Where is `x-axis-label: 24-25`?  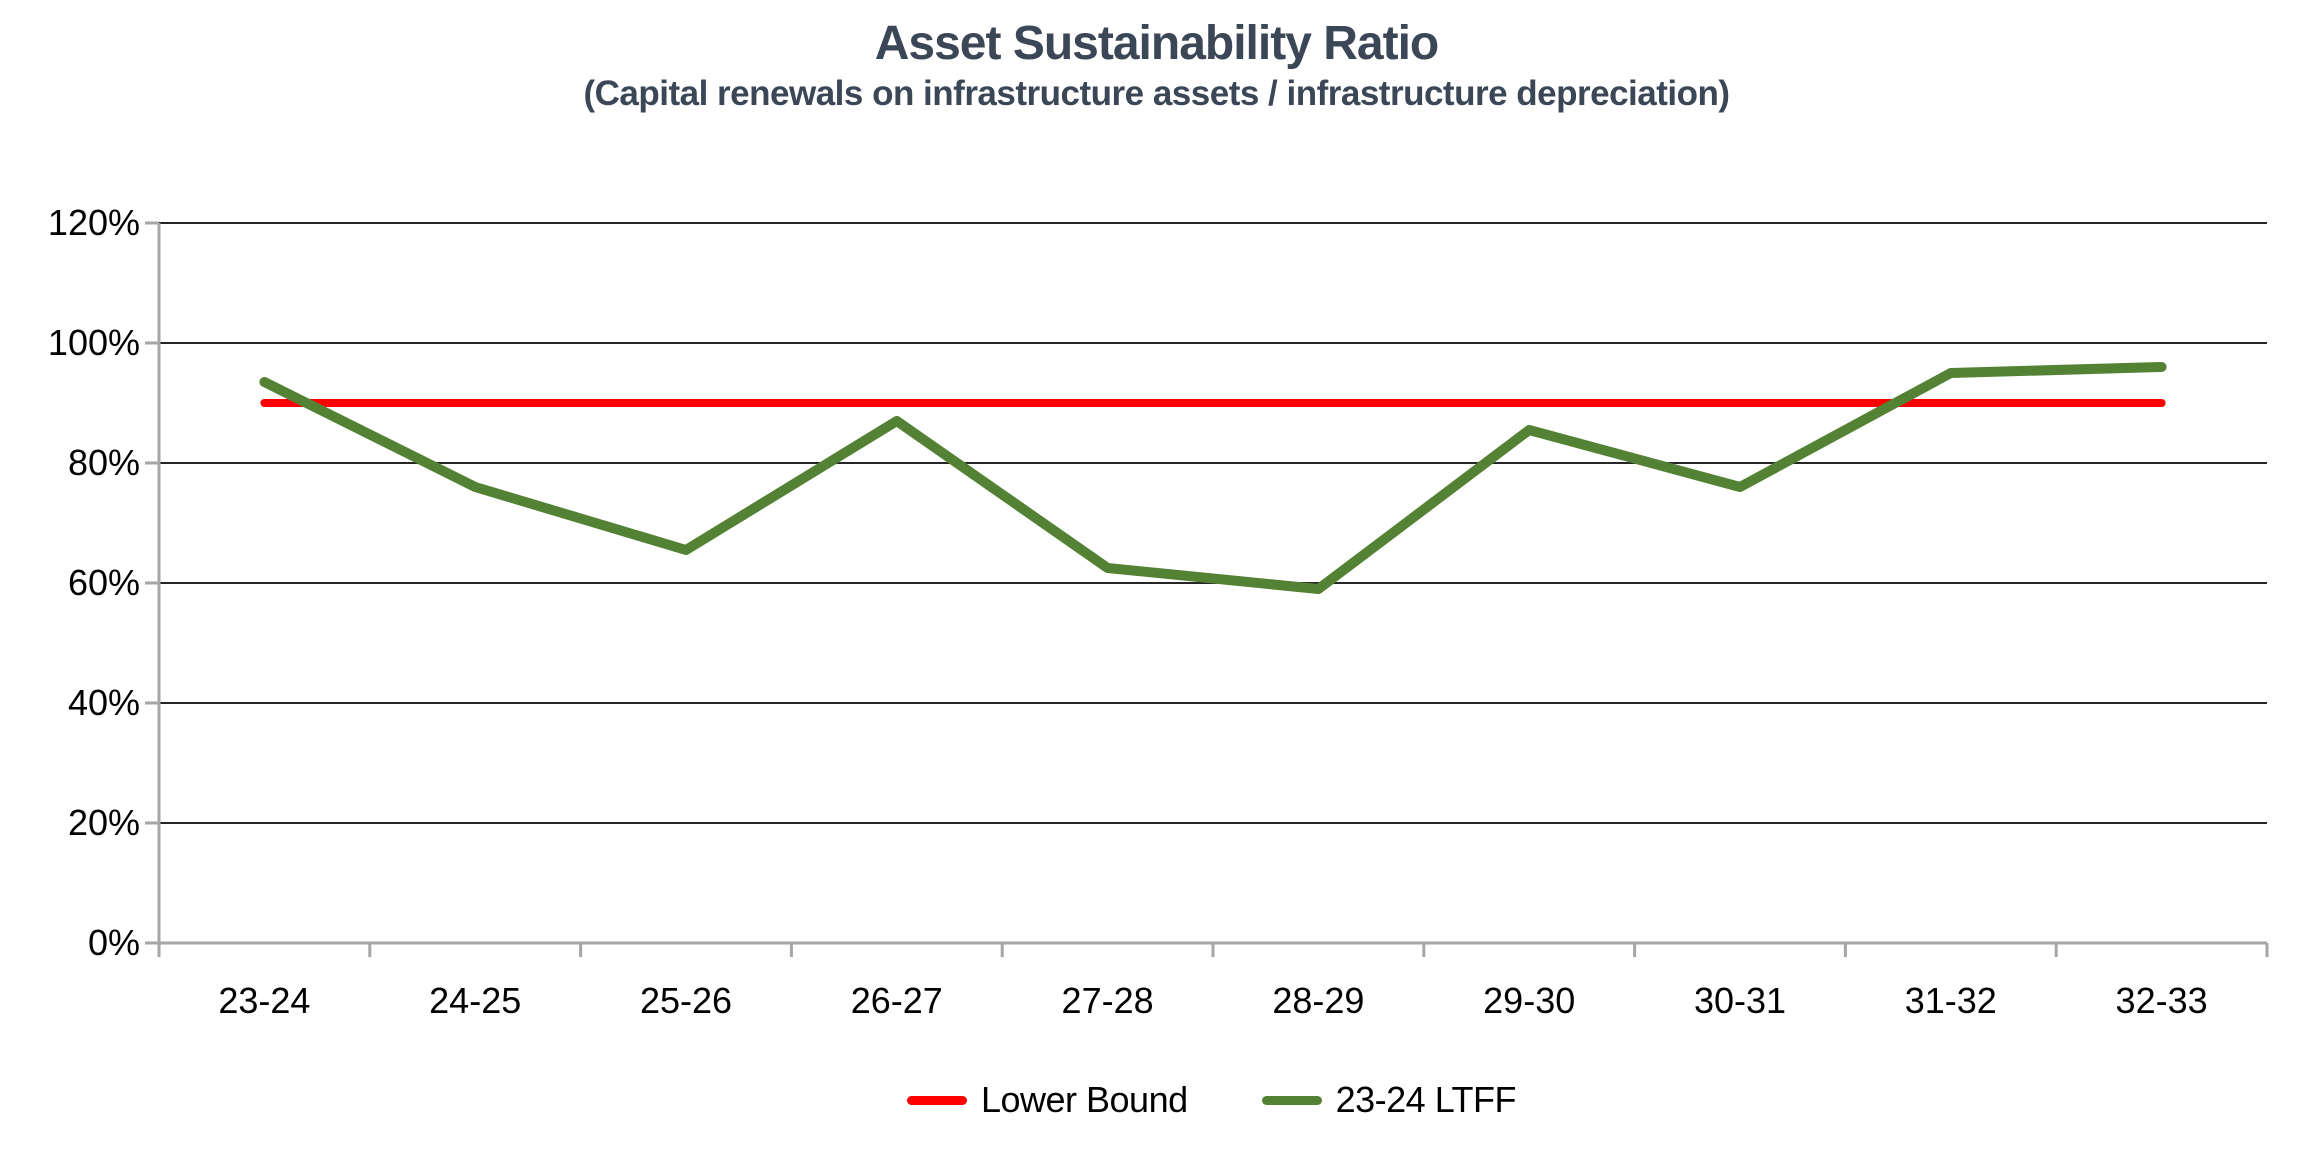 x-axis-label: 24-25 is located at coordinates (475, 1000).